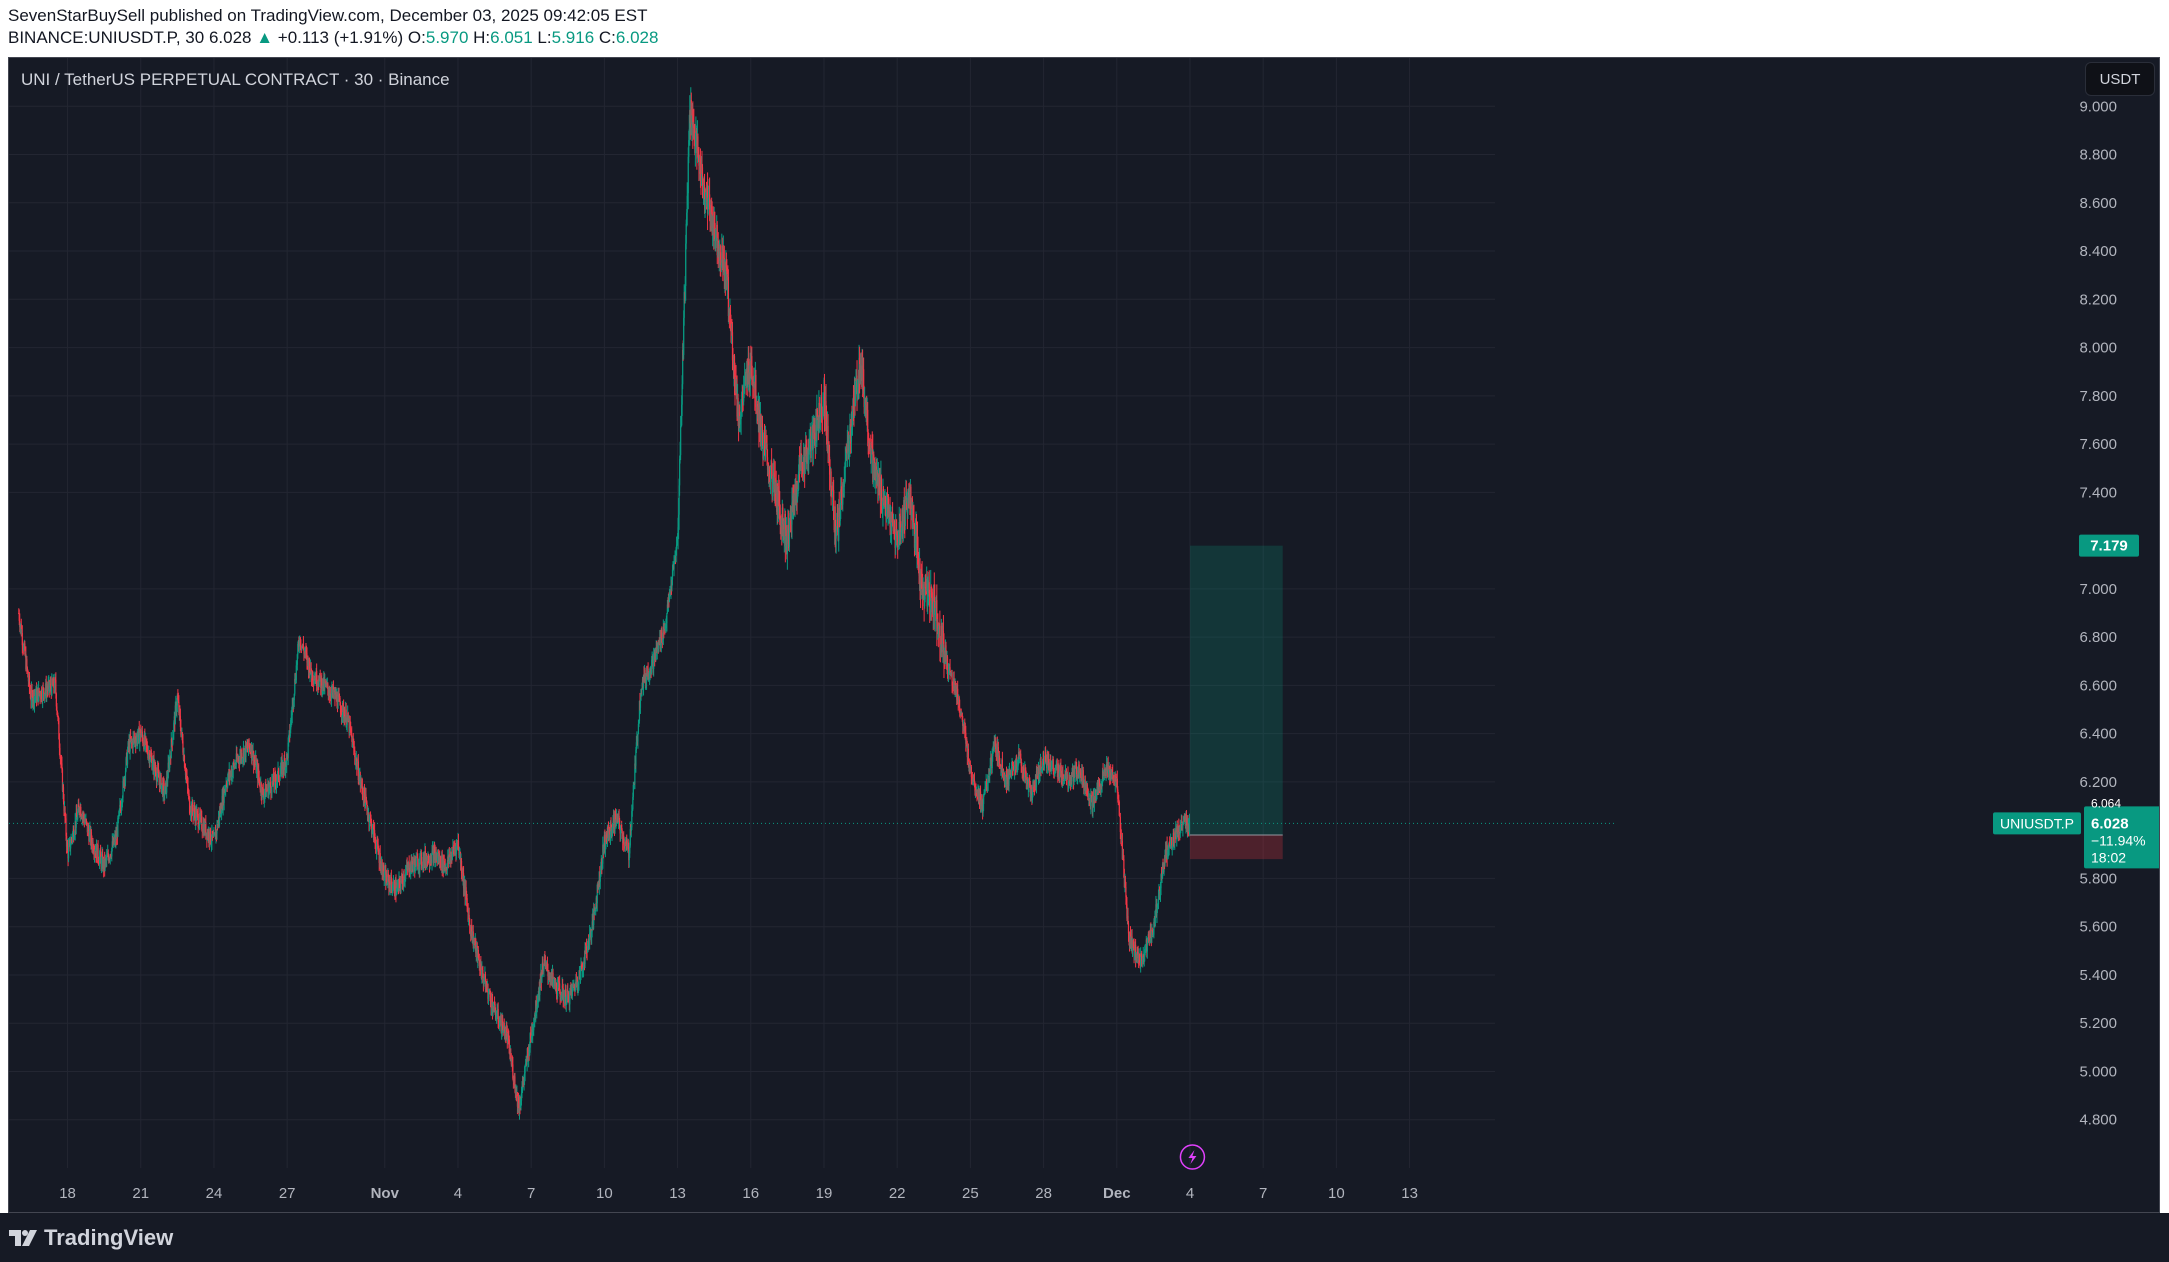  What do you see at coordinates (90, 1238) in the screenshot?
I see `tradingview-logo: TradingView` at bounding box center [90, 1238].